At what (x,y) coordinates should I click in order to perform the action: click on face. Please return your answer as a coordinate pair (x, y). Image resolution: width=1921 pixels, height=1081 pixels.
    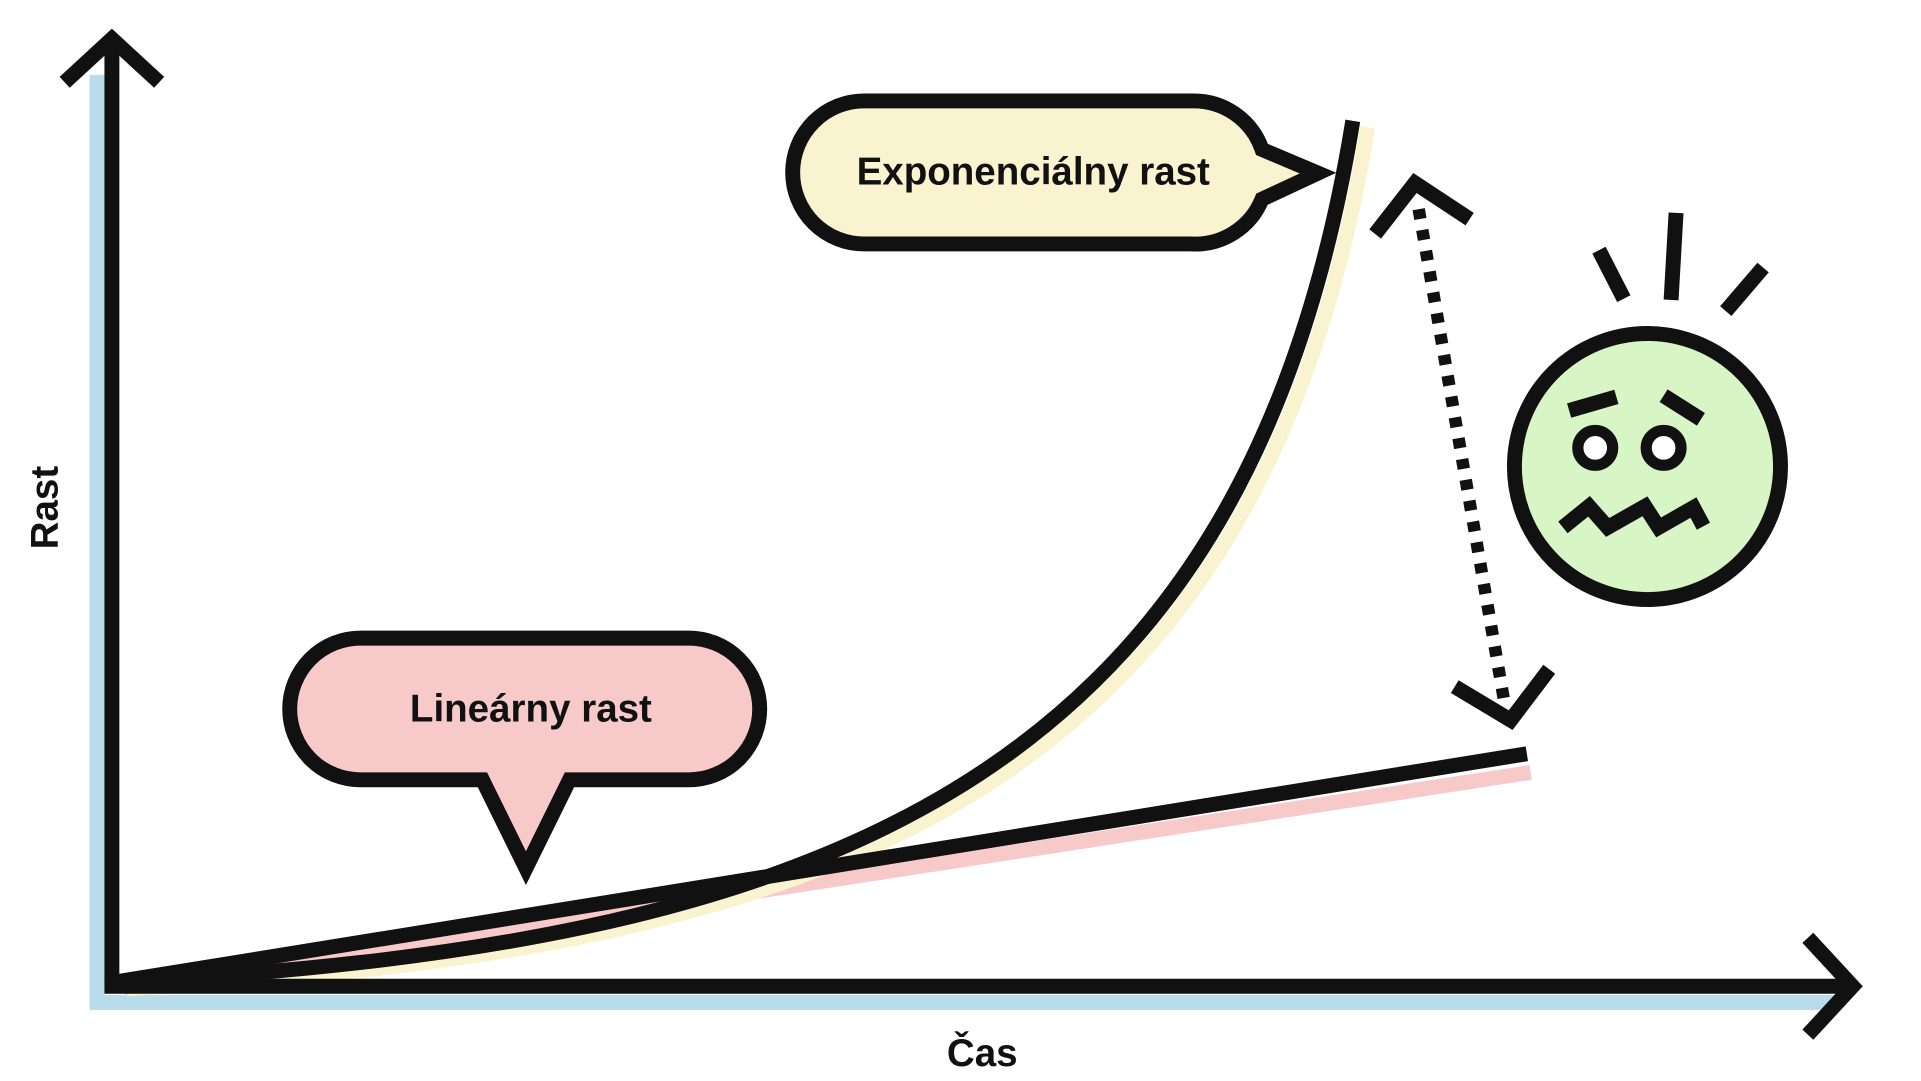
    Looking at the image, I should click on (1647, 467).